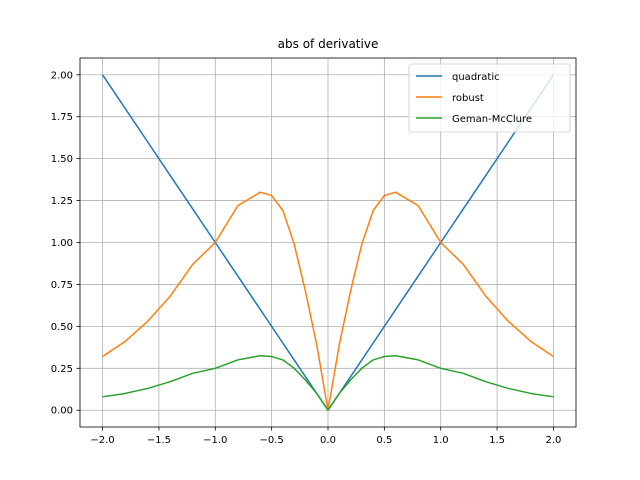 The width and height of the screenshot is (640, 480). I want to click on y-tick-label: 1.00, so click(62, 243).